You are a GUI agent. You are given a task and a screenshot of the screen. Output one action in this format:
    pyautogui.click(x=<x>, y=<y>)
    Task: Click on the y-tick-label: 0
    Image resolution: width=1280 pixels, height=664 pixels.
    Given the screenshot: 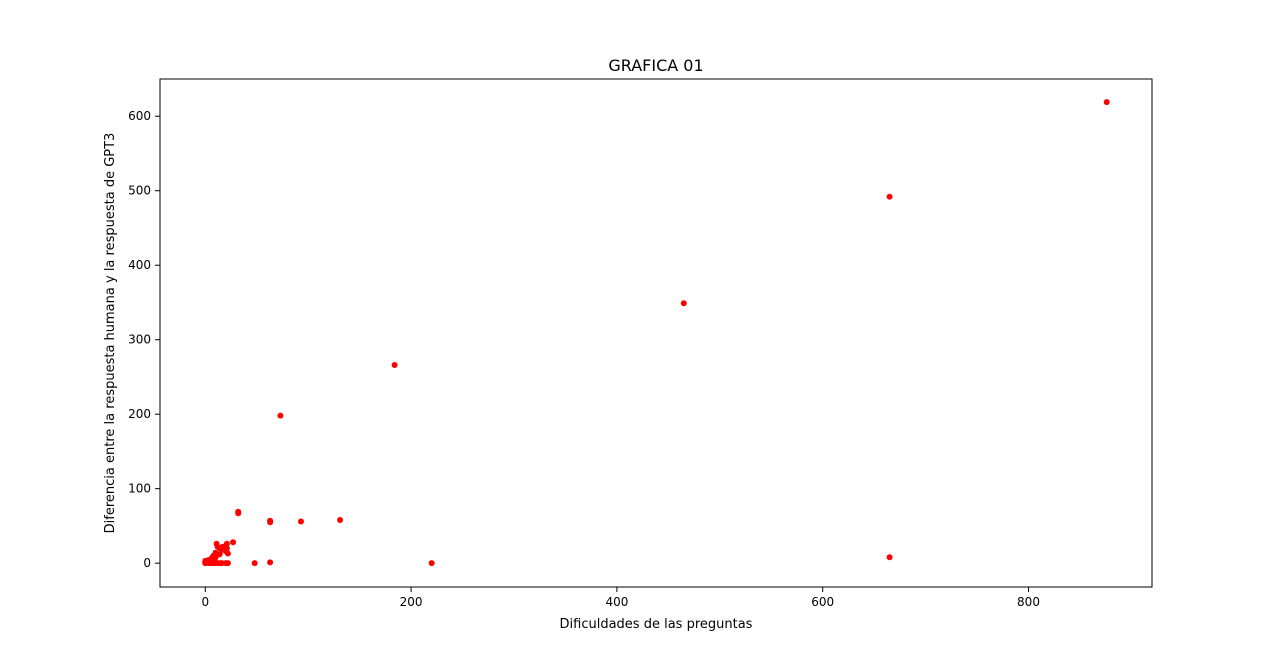 What is the action you would take?
    pyautogui.click(x=147, y=563)
    